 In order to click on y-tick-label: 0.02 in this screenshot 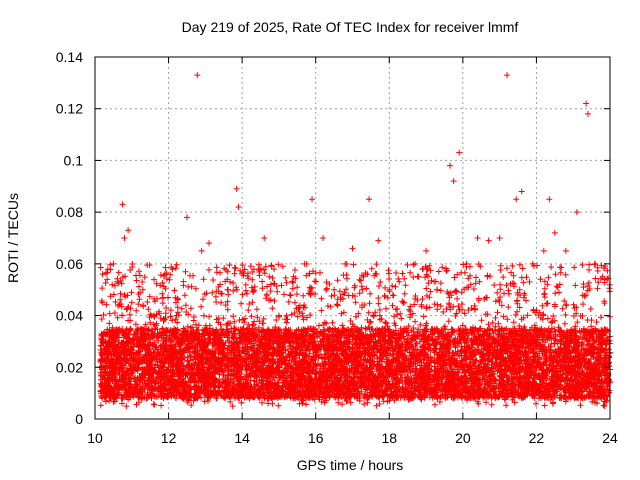, I will do `click(69, 367)`.